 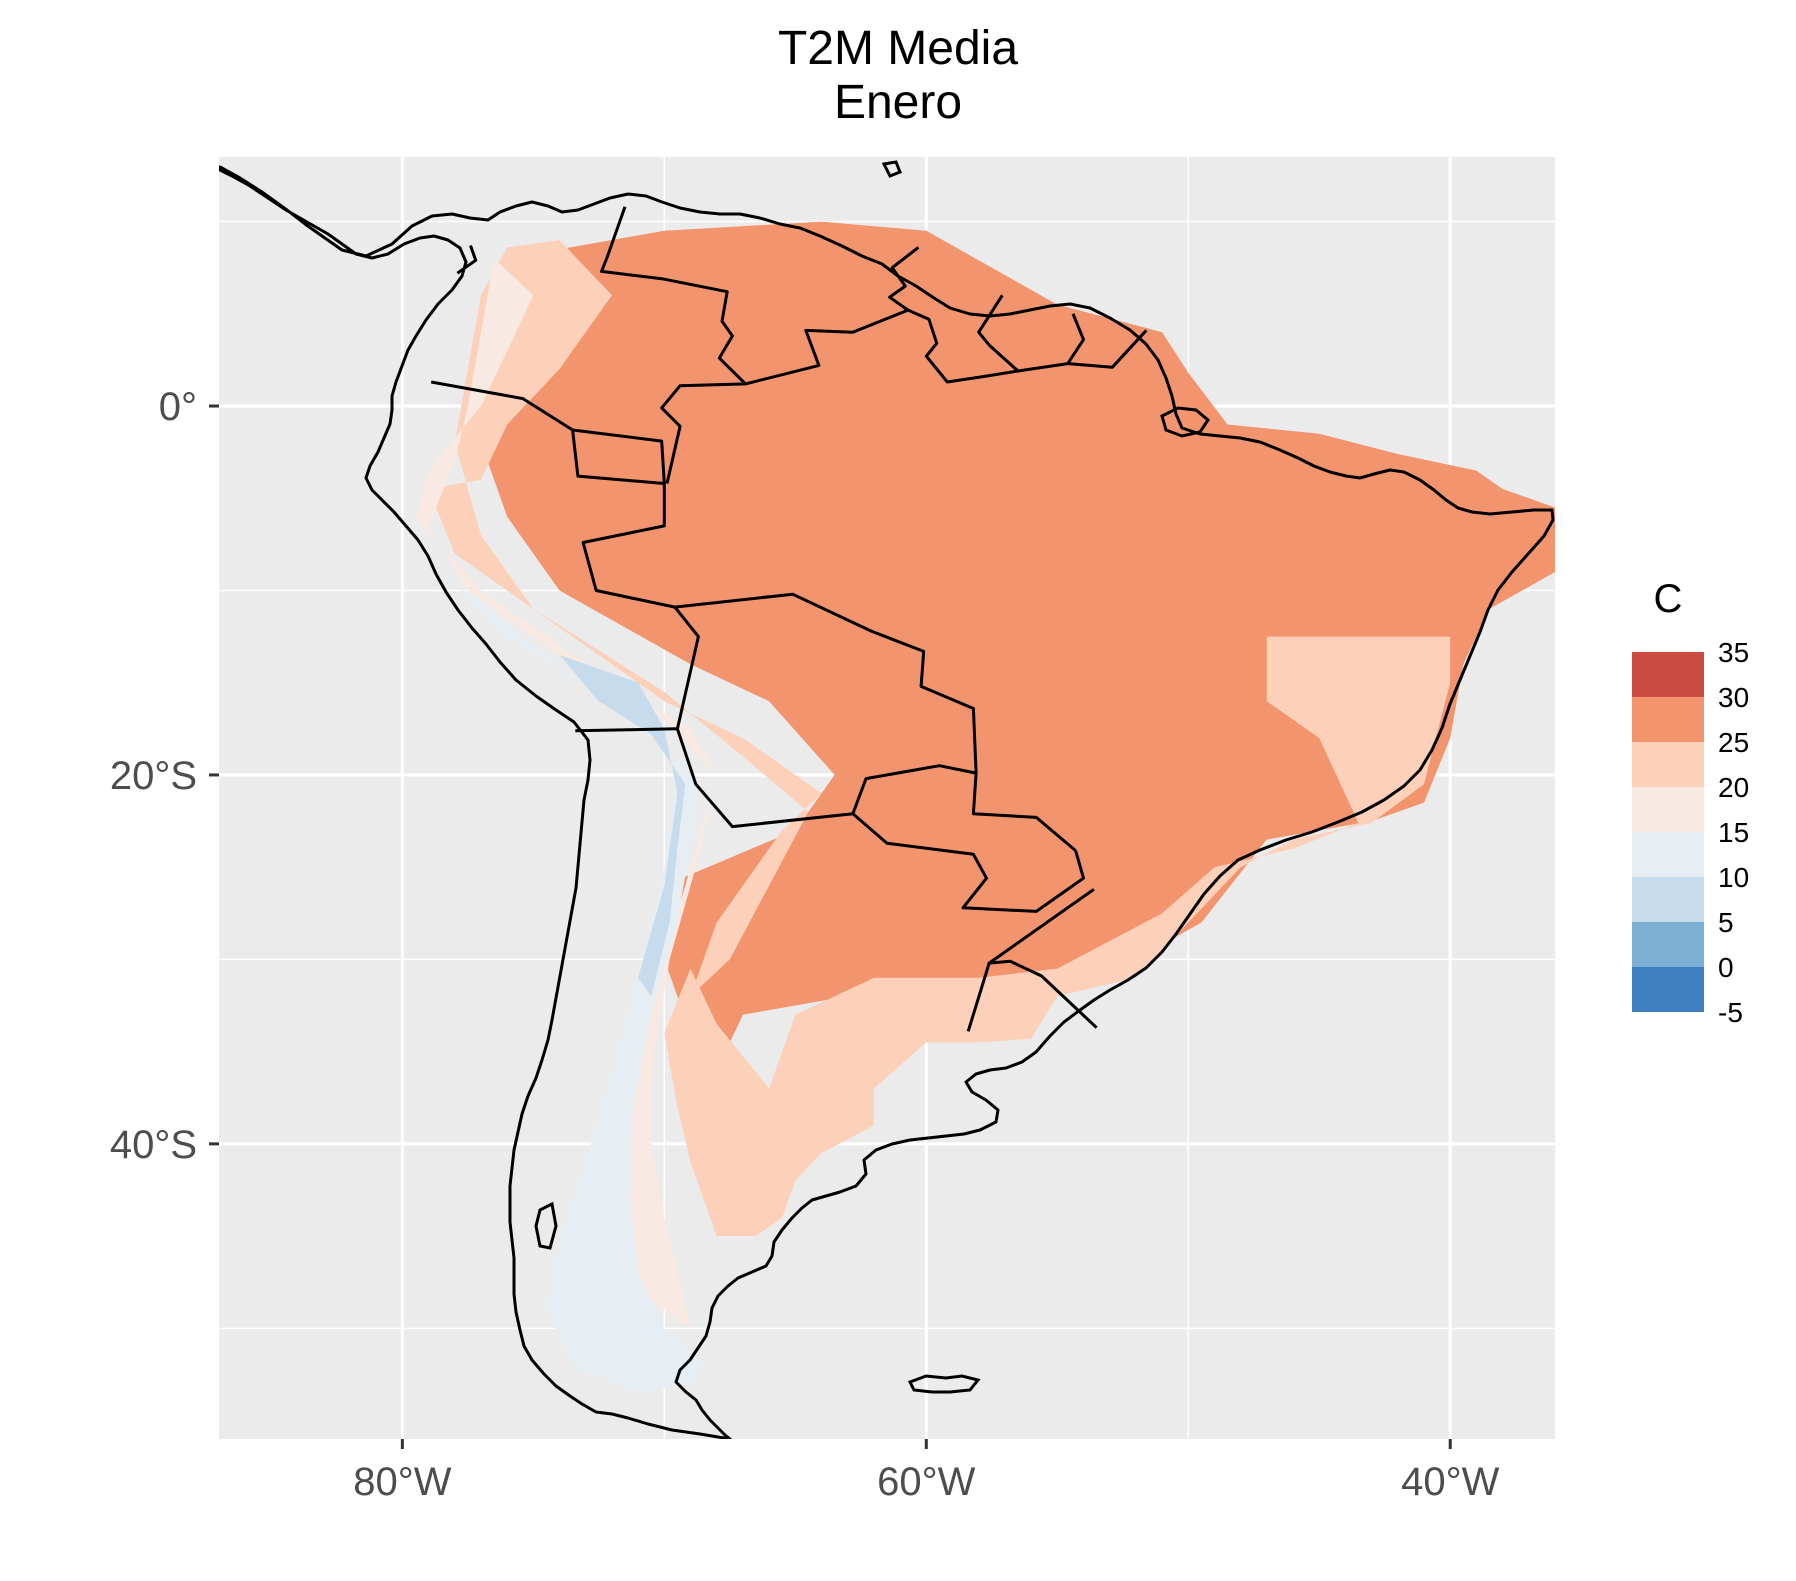 I want to click on legend-label: 25, so click(x=1733, y=742).